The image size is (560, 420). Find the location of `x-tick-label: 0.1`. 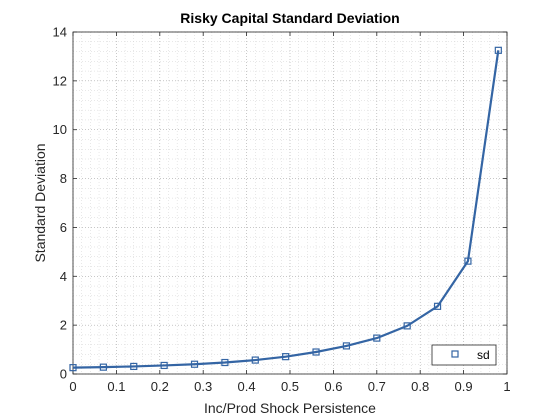

x-tick-label: 0.1 is located at coordinates (116, 386).